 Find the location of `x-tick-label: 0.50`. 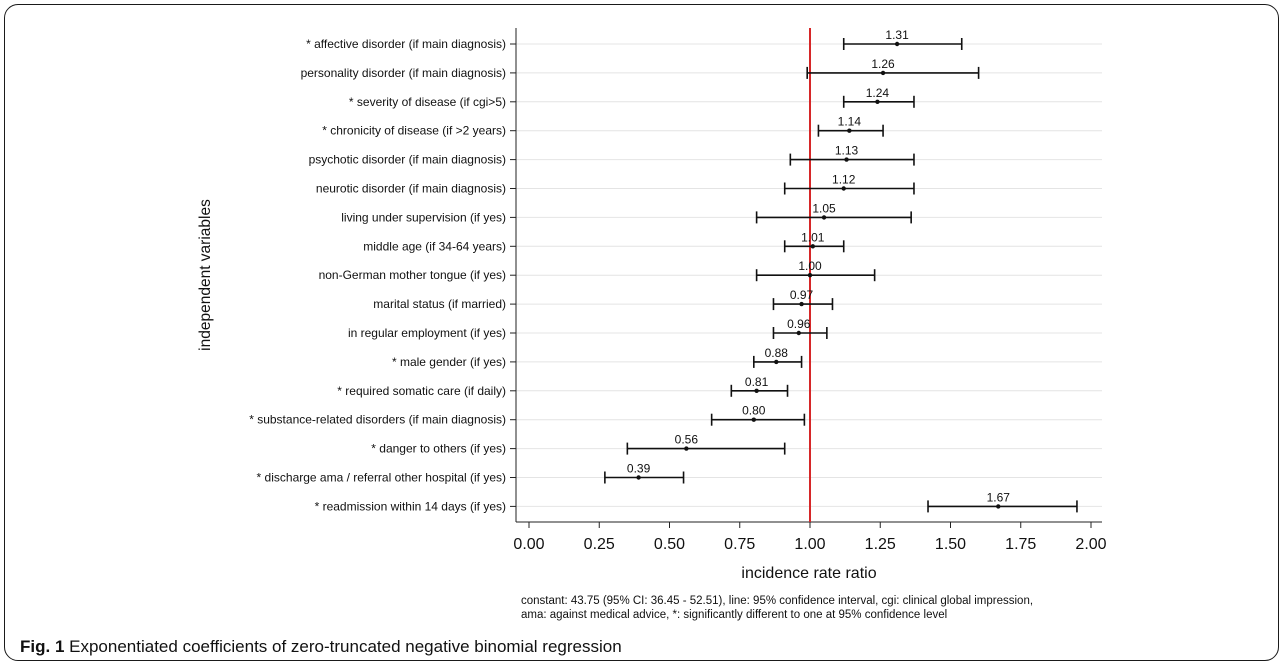

x-tick-label: 0.50 is located at coordinates (669, 544).